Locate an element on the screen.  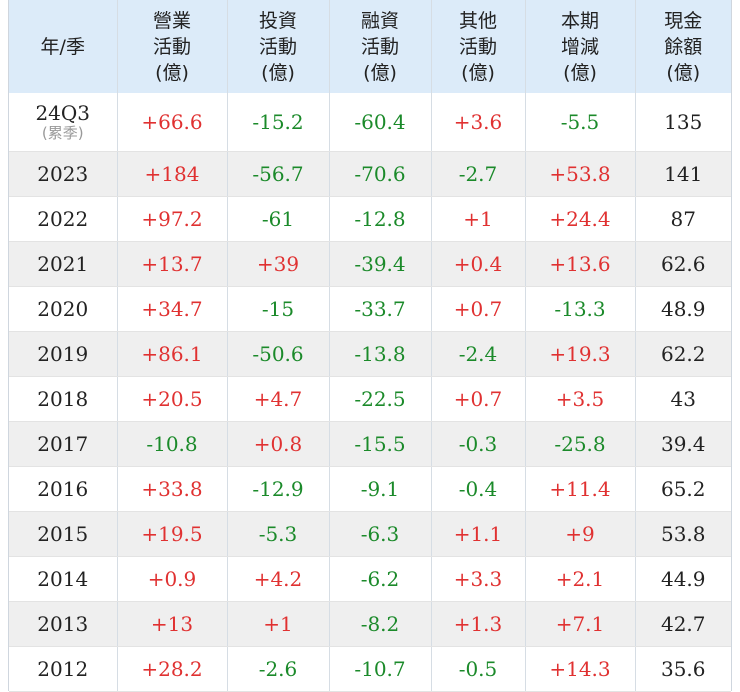
cell-other: -2.7 is located at coordinates (478, 174).